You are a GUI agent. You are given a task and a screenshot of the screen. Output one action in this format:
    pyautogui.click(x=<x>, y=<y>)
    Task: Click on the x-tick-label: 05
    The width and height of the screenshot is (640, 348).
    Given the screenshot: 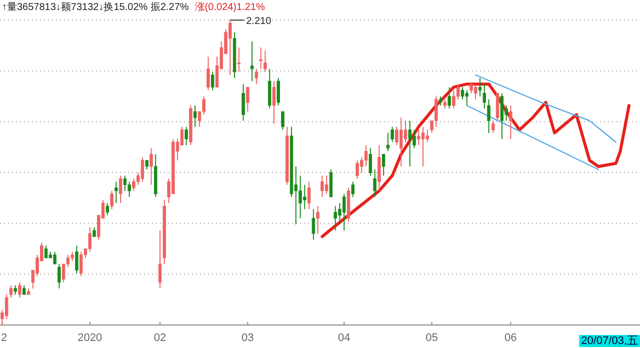 What is the action you would take?
    pyautogui.click(x=432, y=338)
    